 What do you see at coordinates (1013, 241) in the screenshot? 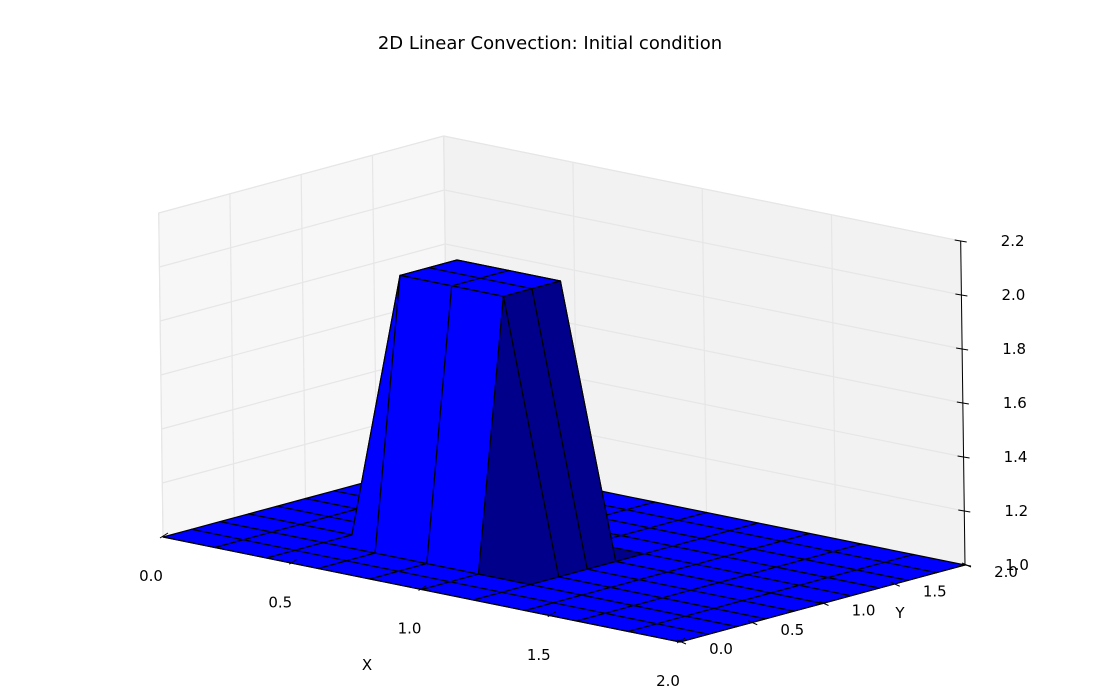
I see `z-tick-label-6: 2.2` at bounding box center [1013, 241].